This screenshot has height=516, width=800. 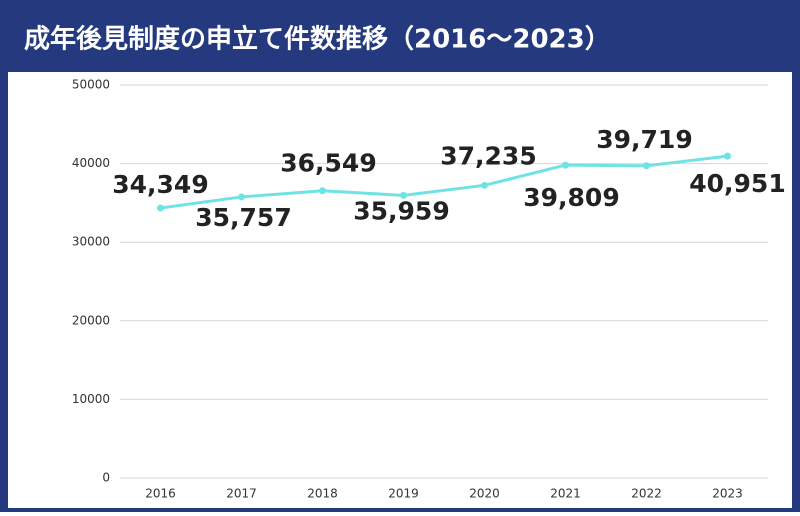 I want to click on data-label: 39,719, so click(x=644, y=139).